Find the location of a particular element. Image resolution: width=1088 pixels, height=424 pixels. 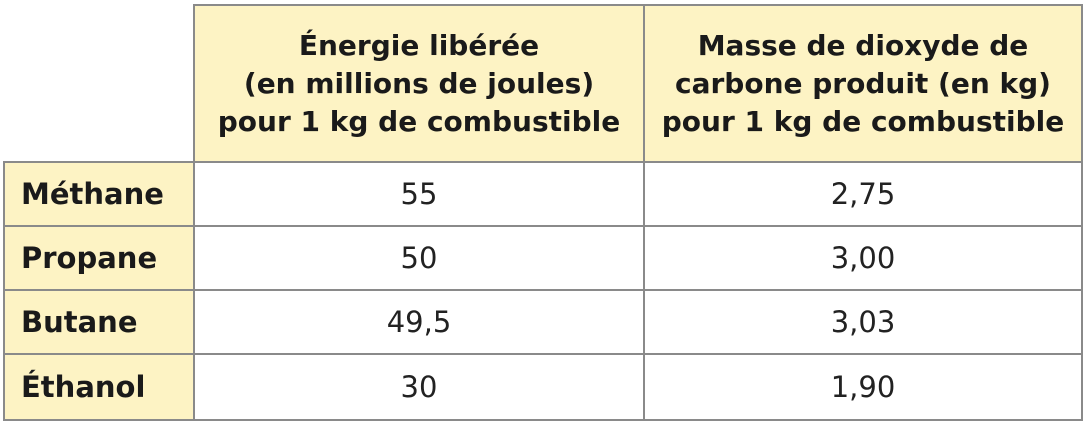

co2-value: 1,90 is located at coordinates (863, 387).